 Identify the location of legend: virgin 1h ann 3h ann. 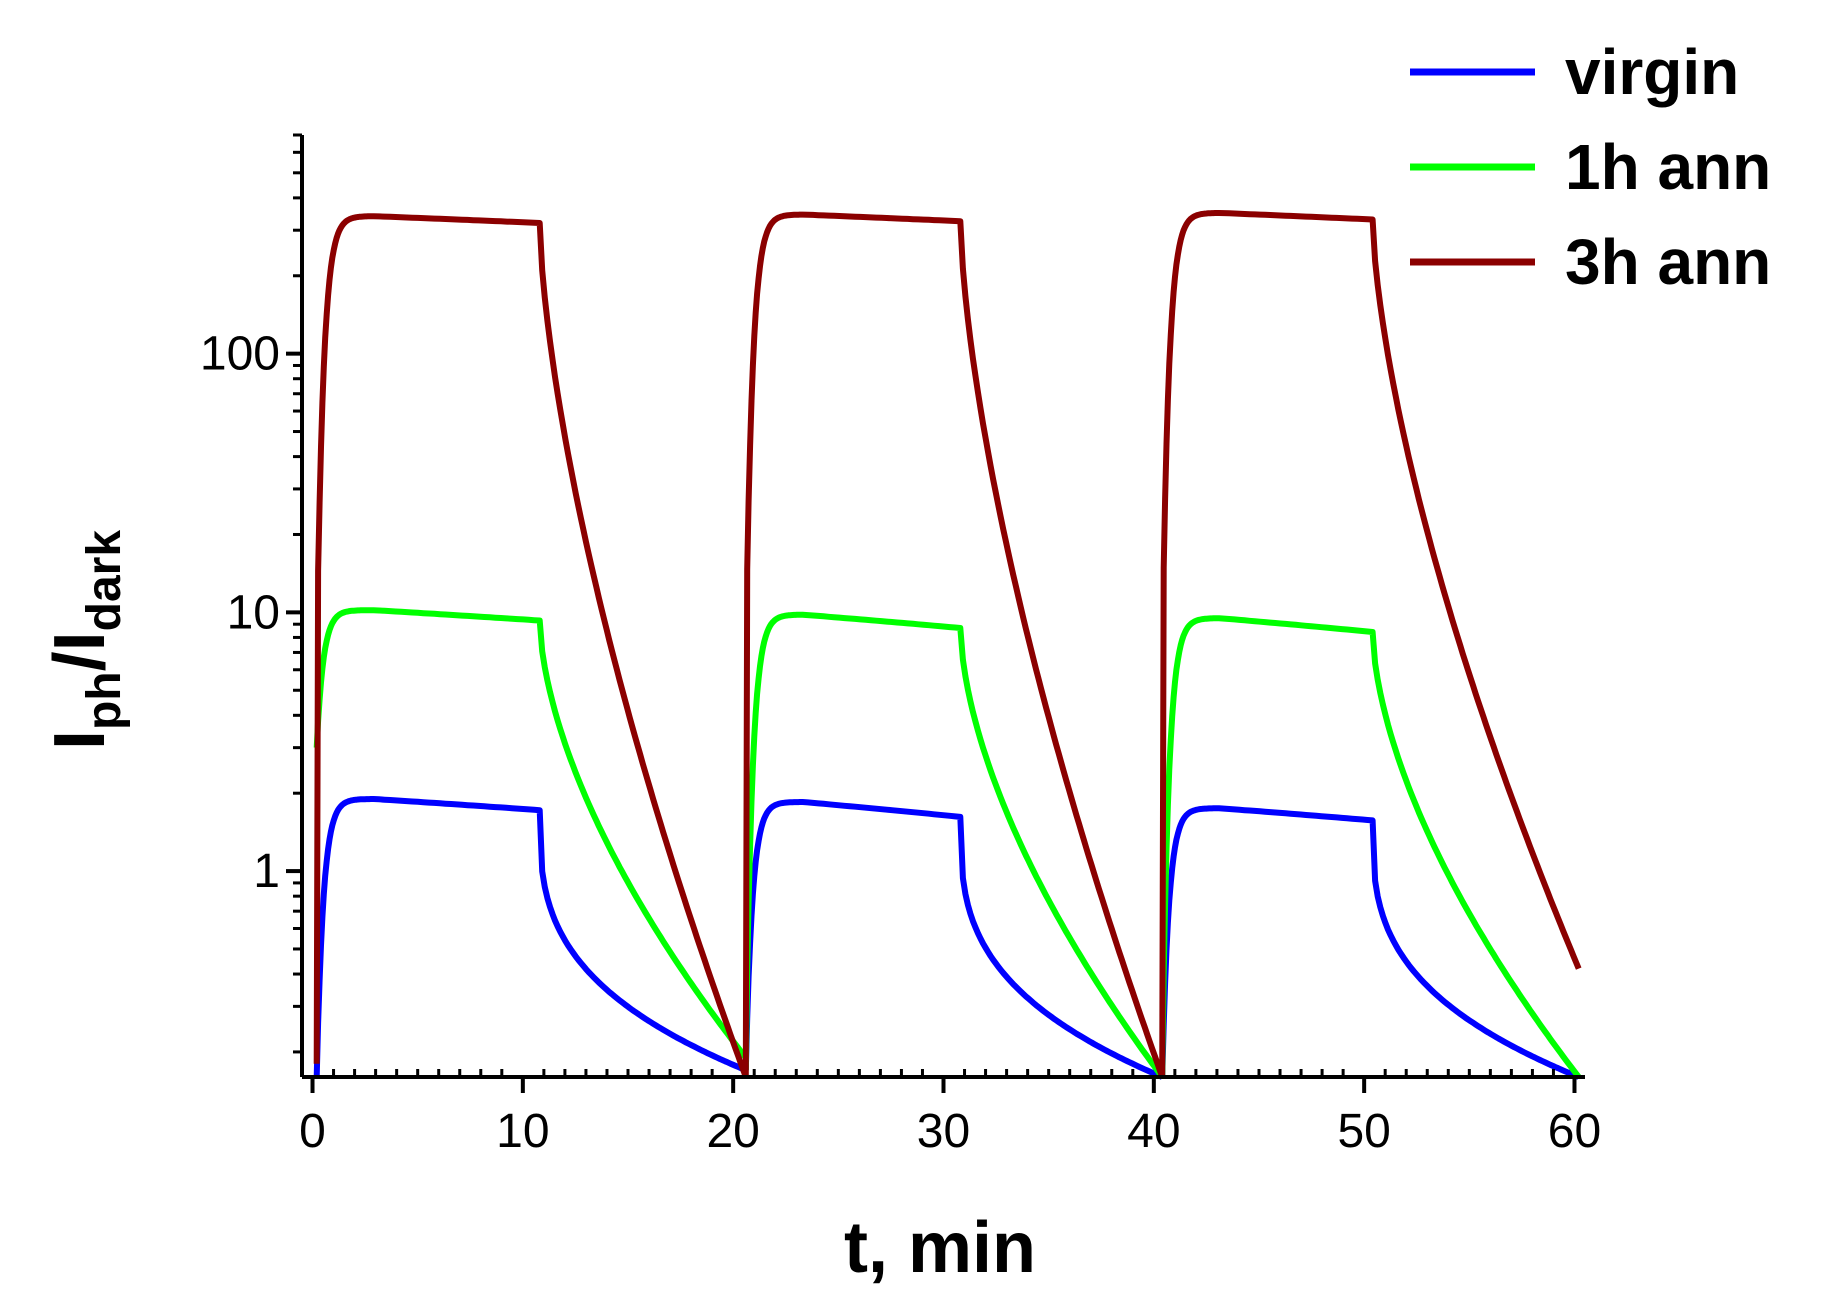
(1590, 167).